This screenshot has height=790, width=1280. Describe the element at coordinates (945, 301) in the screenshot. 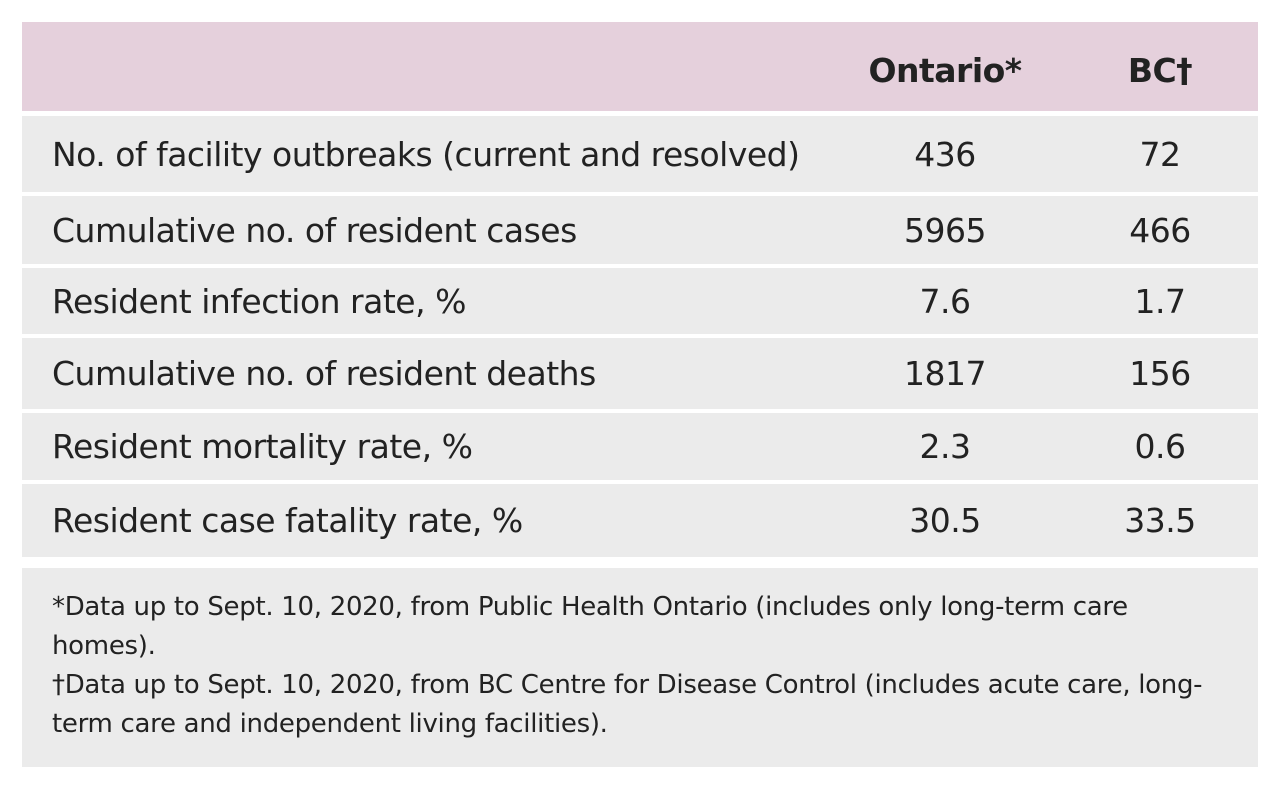

I see `cell-value: 7.6` at that location.